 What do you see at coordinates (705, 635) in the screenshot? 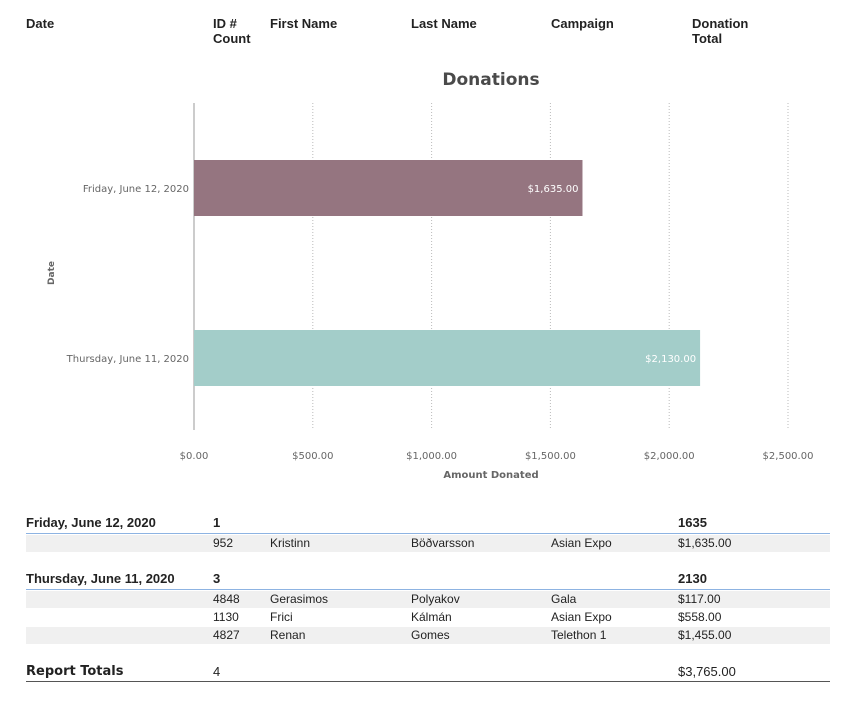
I see `cell-amount: $1,455.00` at bounding box center [705, 635].